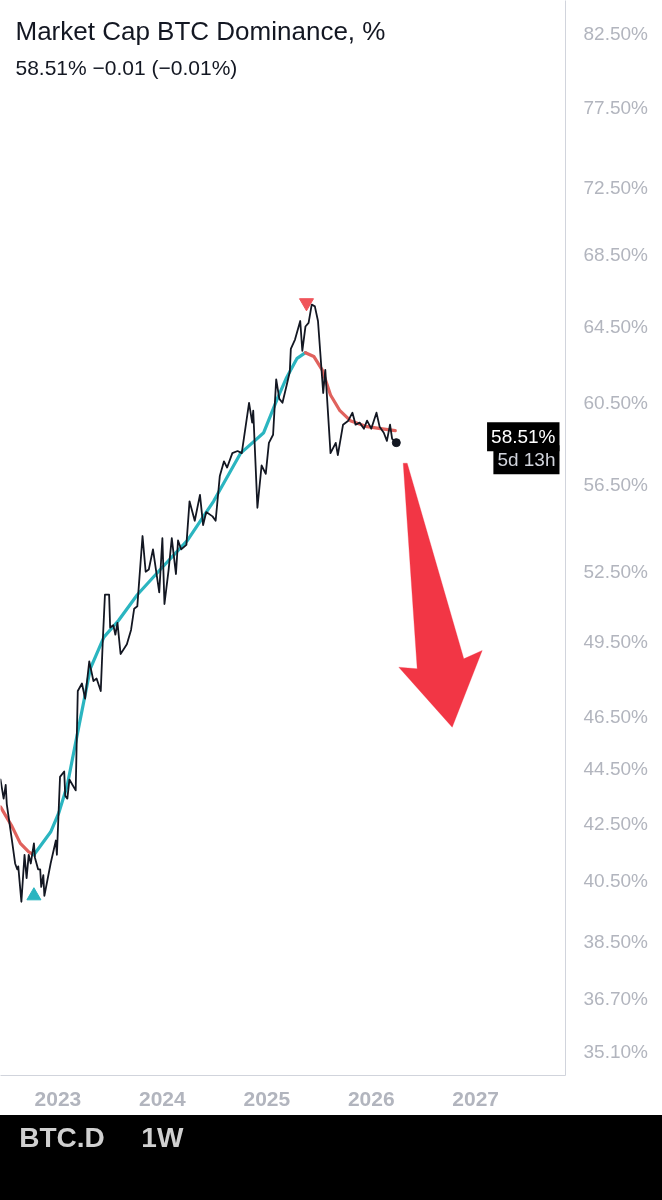 The image size is (662, 1200). What do you see at coordinates (616, 33) in the screenshot?
I see `y-tick-label: 82.50%` at bounding box center [616, 33].